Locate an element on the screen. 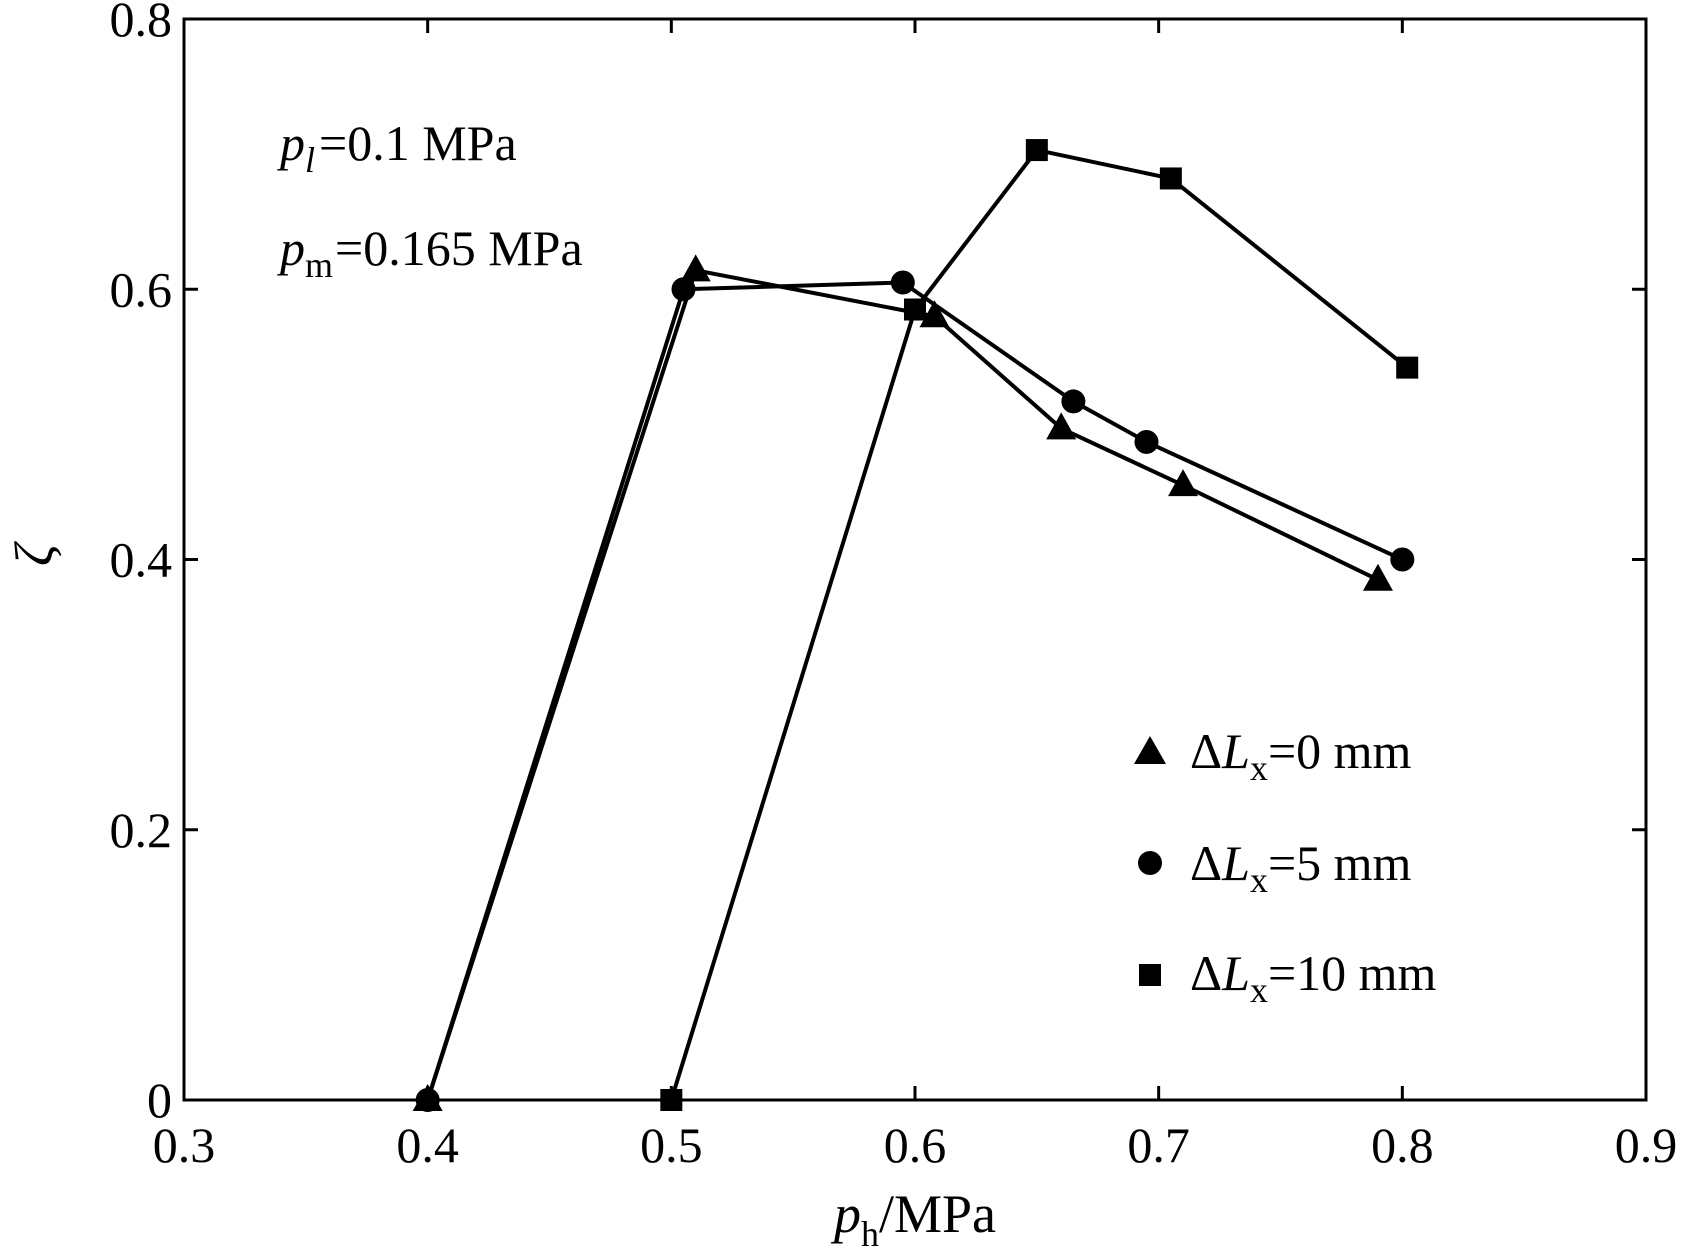 This screenshot has height=1251, width=1684. annotation-pl: pl=0.1 MPa is located at coordinates (397, 147).